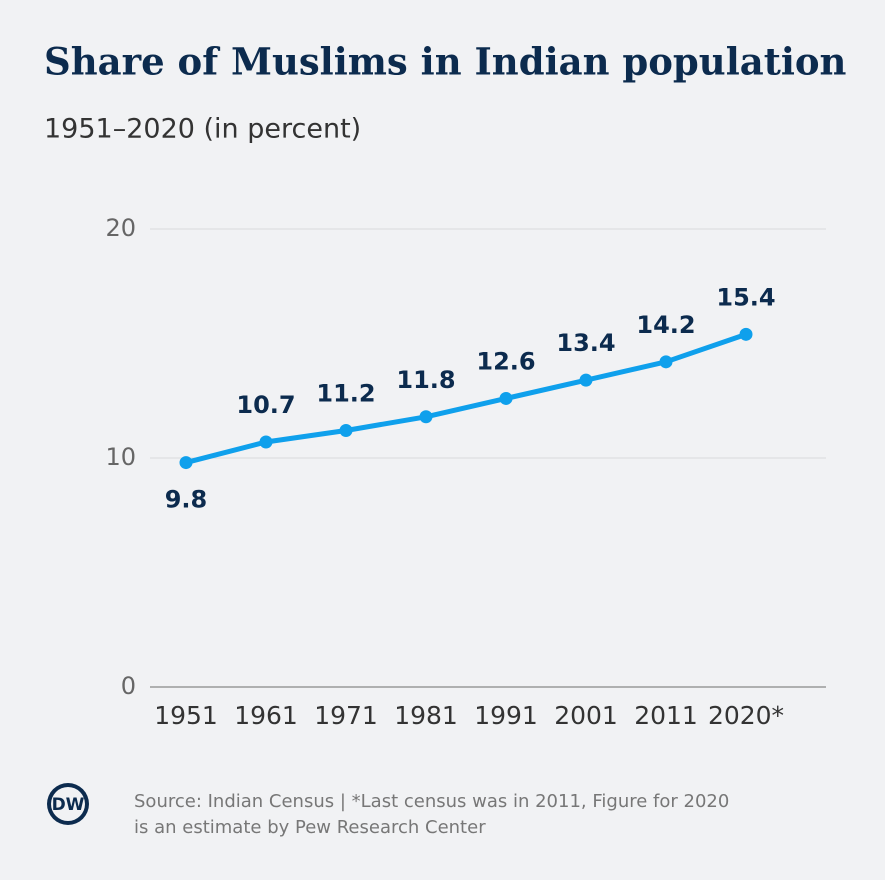 This screenshot has width=885, height=880. What do you see at coordinates (345, 394) in the screenshot?
I see `value-label: 11.2` at bounding box center [345, 394].